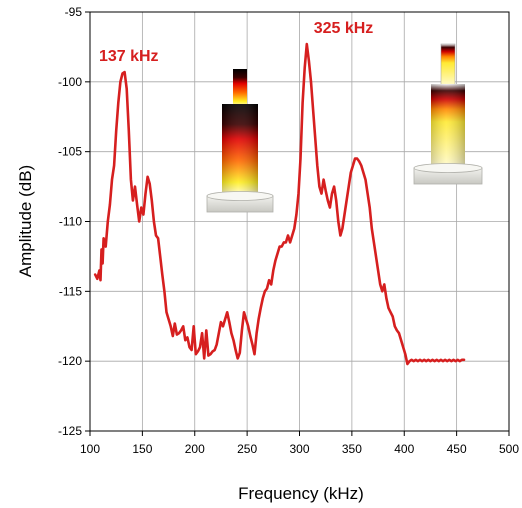 Image resolution: width=522 pixels, height=508 pixels. Describe the element at coordinates (247, 449) in the screenshot. I see `x-tick-label: 250` at that location.